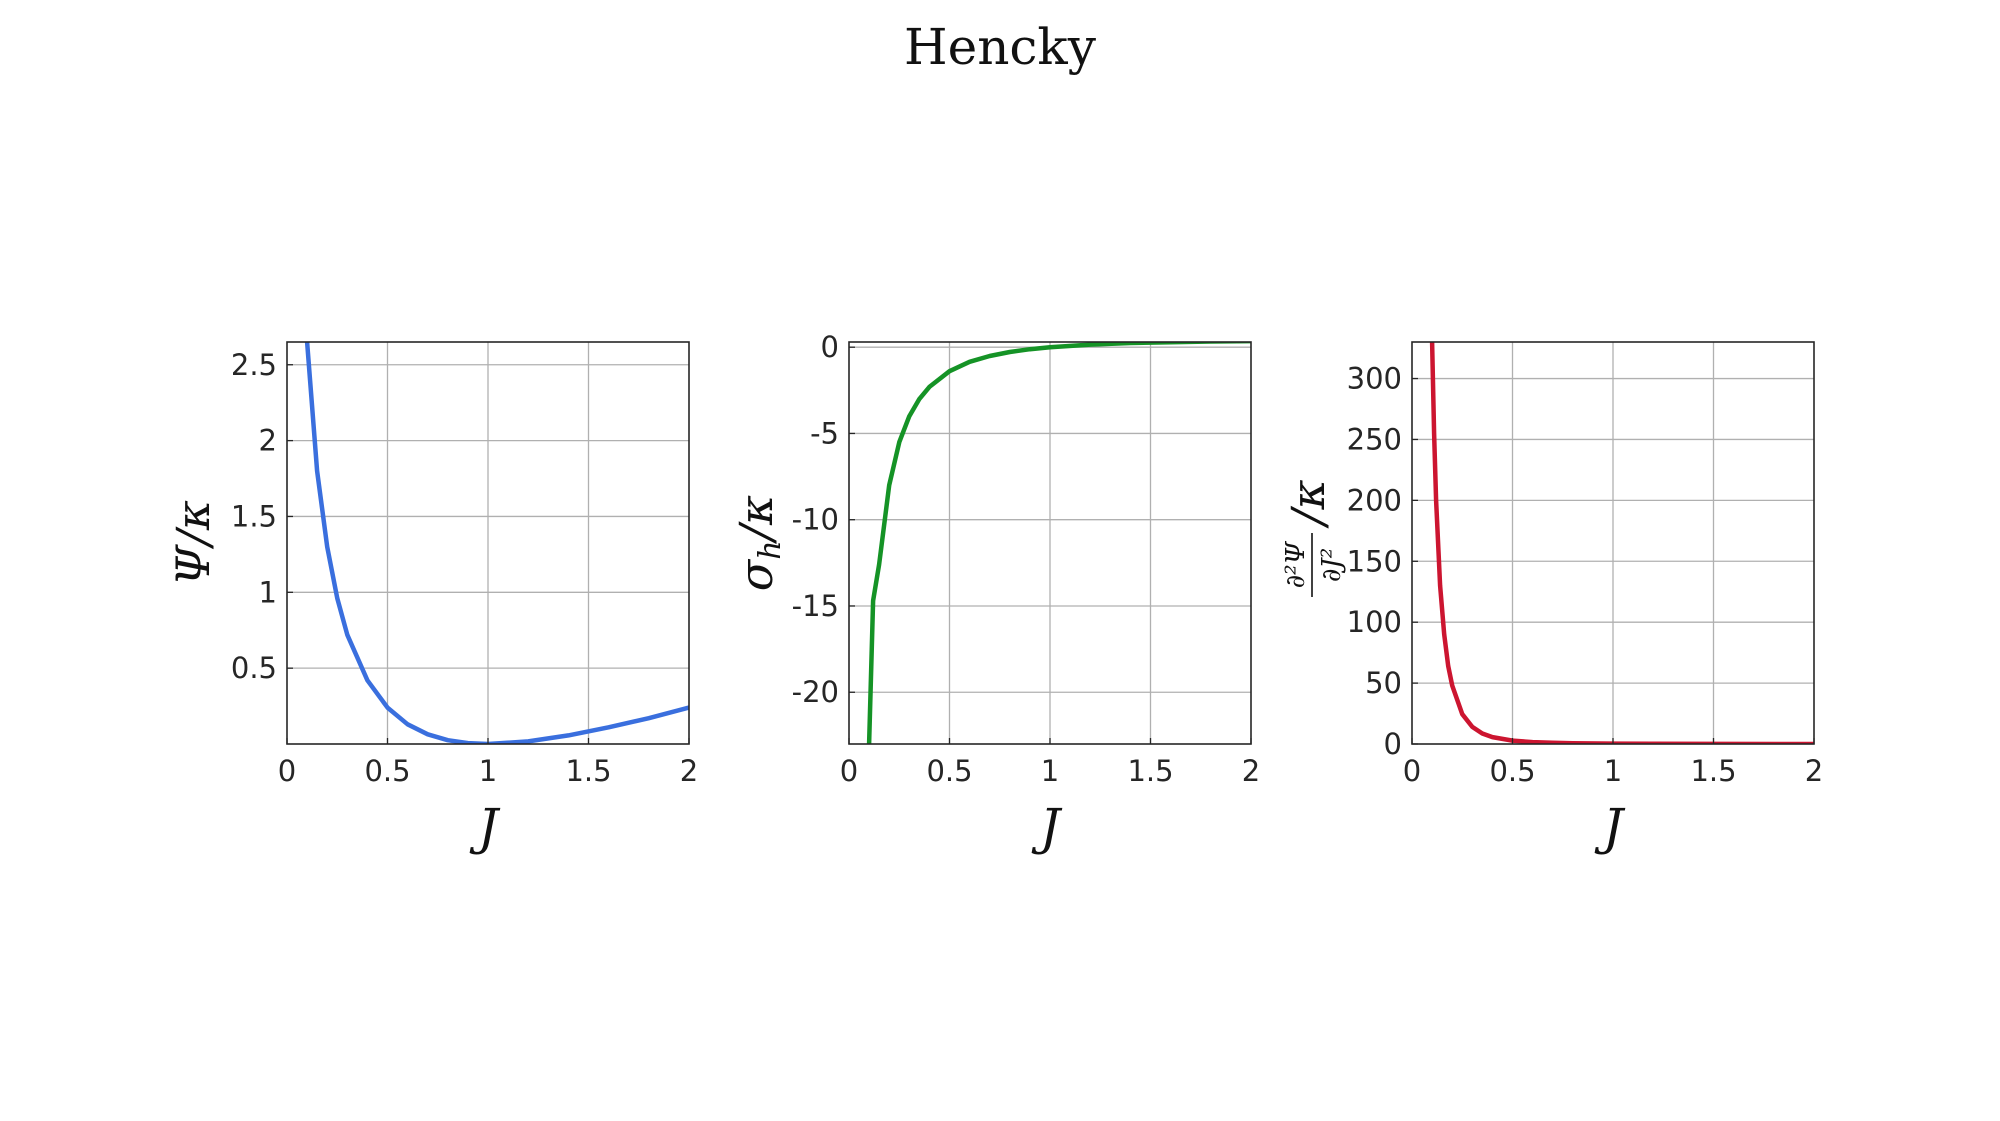  I want to click on y-axis-label-suffix: /κ, so click(1308, 504).